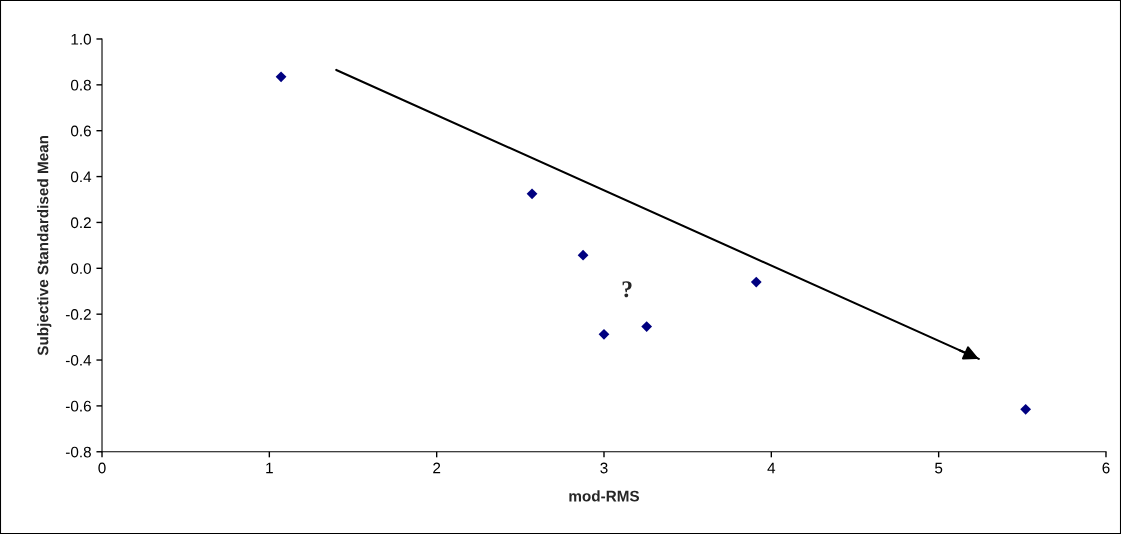 Image resolution: width=1121 pixels, height=534 pixels. I want to click on y-tick-label: 0.0, so click(80, 268).